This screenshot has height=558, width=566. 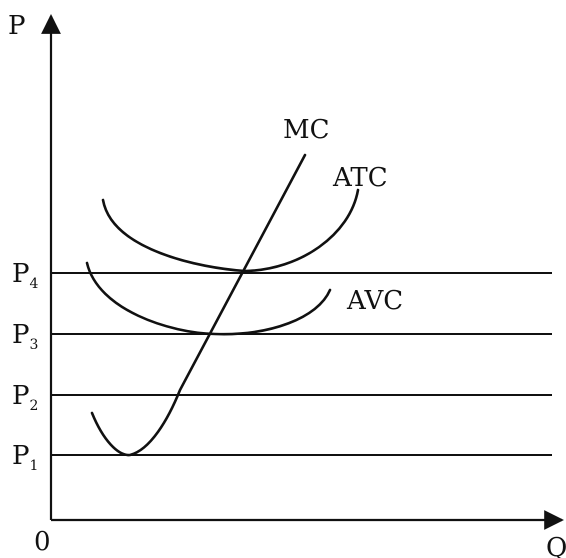 I want to click on mc-label: MC, so click(x=306, y=130).